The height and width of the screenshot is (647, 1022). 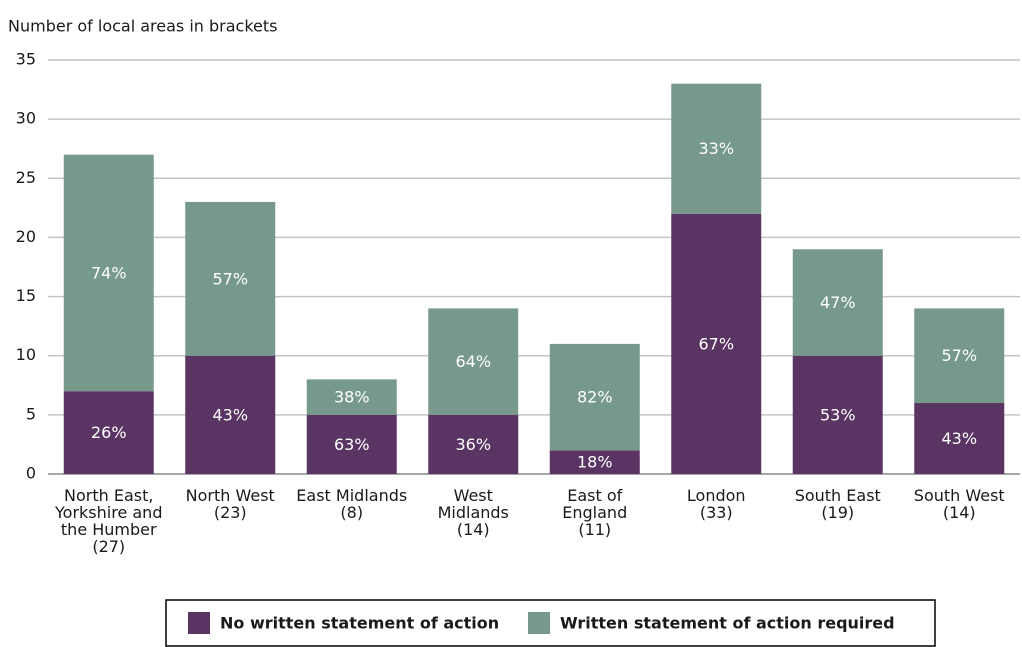 I want to click on x-tick-label: West Midlands (14), so click(x=473, y=512).